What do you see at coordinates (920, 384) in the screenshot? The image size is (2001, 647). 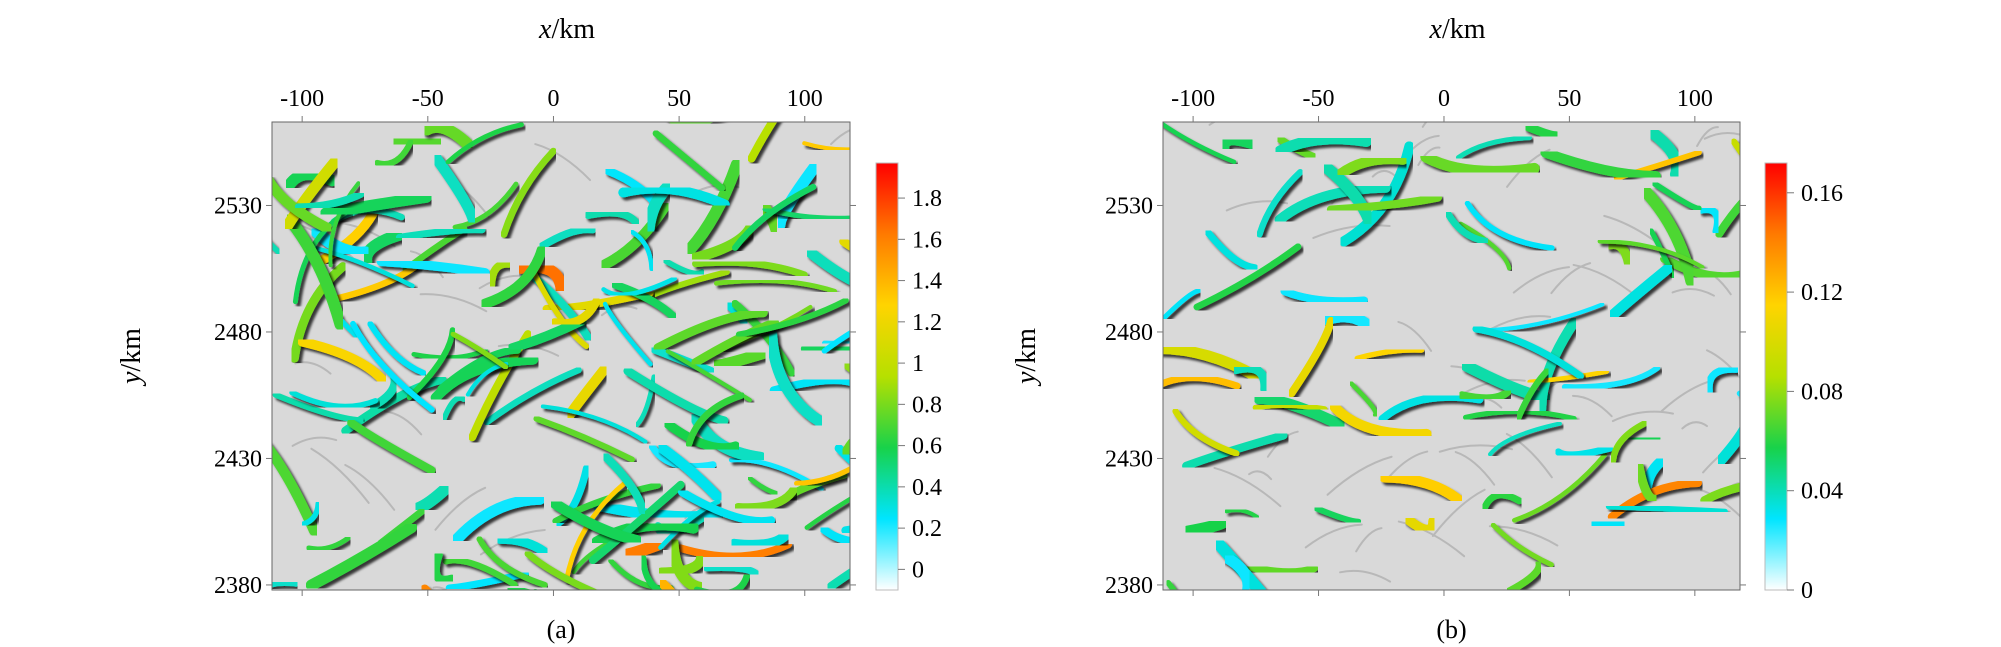 I see `colorbar-ticks-a: 0 0.2 0.4 0.6 0.8 1 1.2 1.4 1.6 1.8` at bounding box center [920, 384].